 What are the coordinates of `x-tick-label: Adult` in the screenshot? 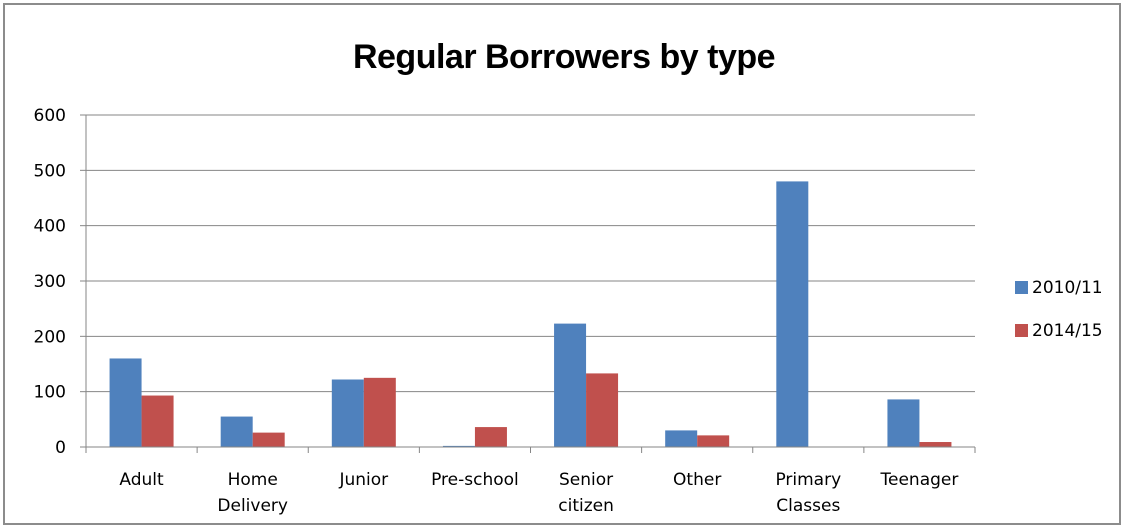 It's located at (141, 480).